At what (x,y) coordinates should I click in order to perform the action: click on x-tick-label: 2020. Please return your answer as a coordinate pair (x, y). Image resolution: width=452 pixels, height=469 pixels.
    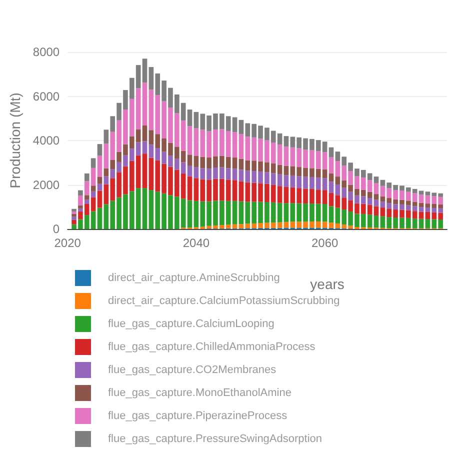
    Looking at the image, I should click on (68, 243).